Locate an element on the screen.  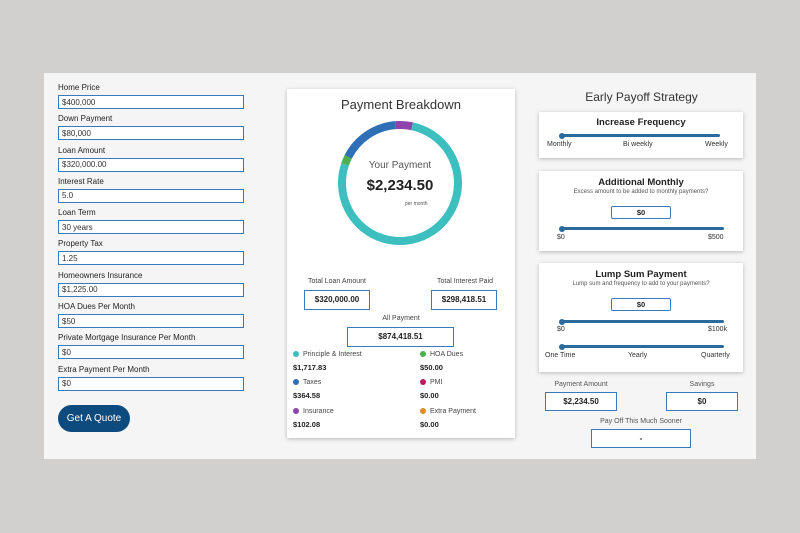
monthly-payment-amount: $2,234.50 is located at coordinates (400, 185).